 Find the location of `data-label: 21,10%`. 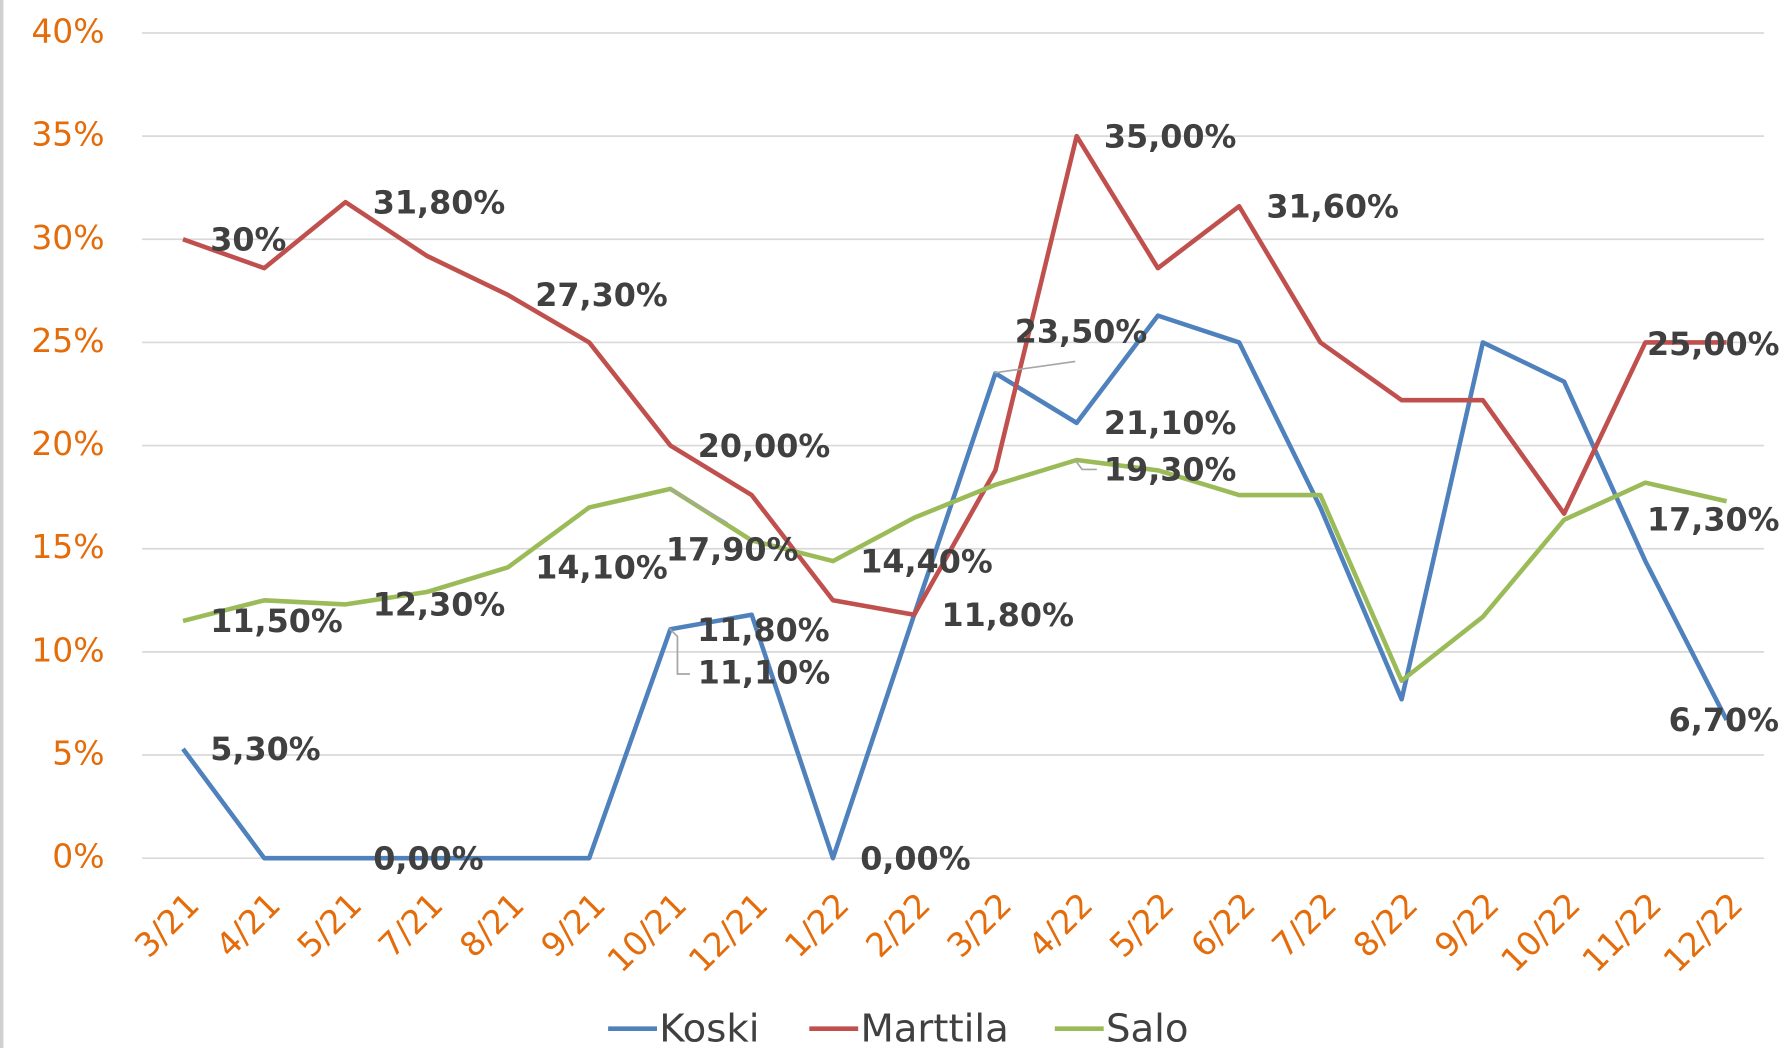

data-label: 21,10% is located at coordinates (1170, 423).